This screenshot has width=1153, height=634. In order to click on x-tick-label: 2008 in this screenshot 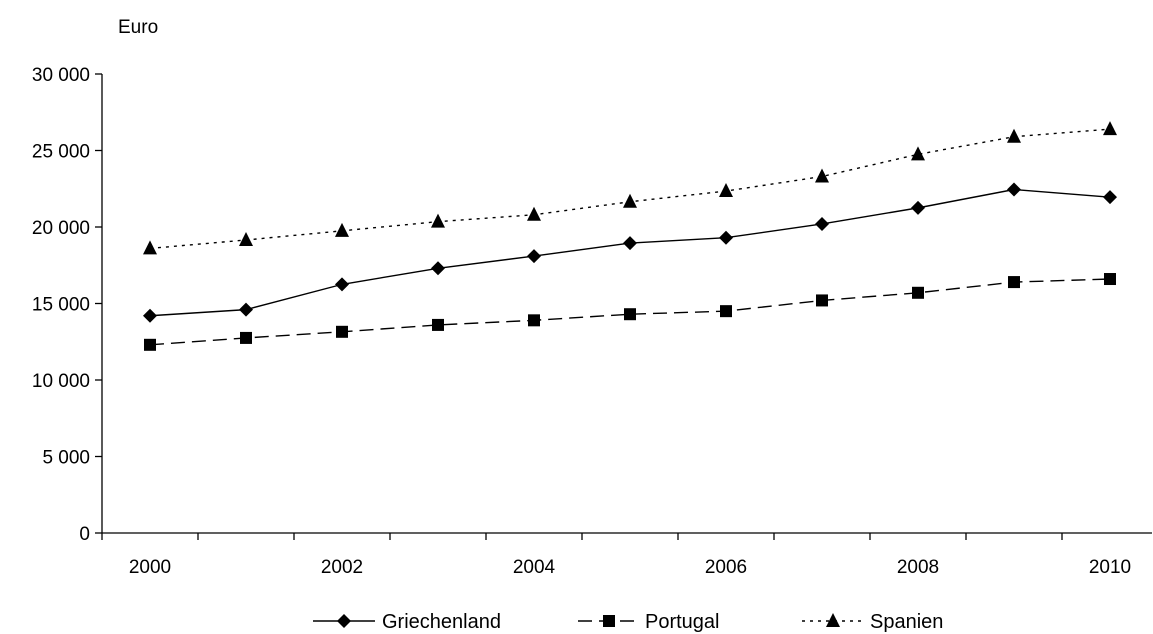, I will do `click(918, 567)`.